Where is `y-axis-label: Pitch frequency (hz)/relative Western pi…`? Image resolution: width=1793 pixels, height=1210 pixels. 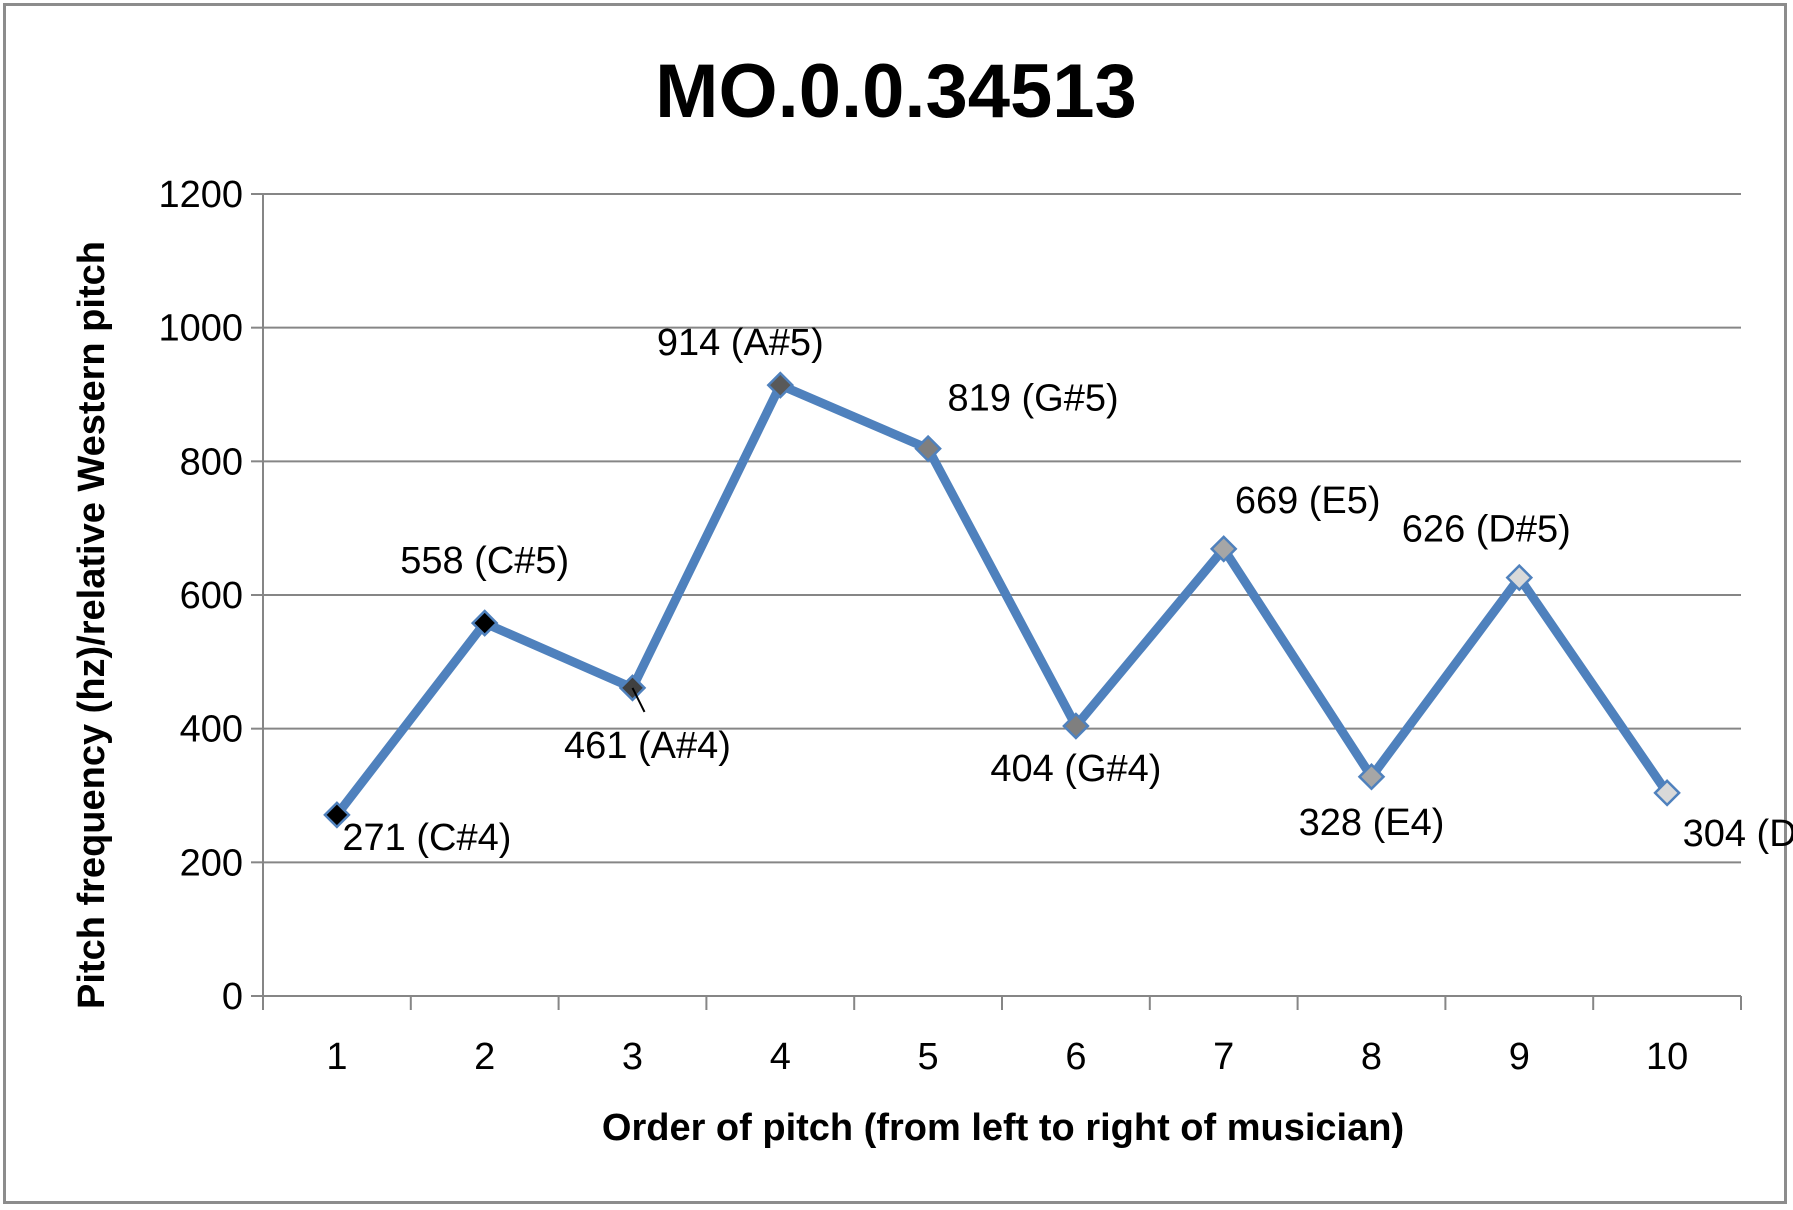
y-axis-label: Pitch frequency (hz)/relative Western pi… is located at coordinates (92, 625).